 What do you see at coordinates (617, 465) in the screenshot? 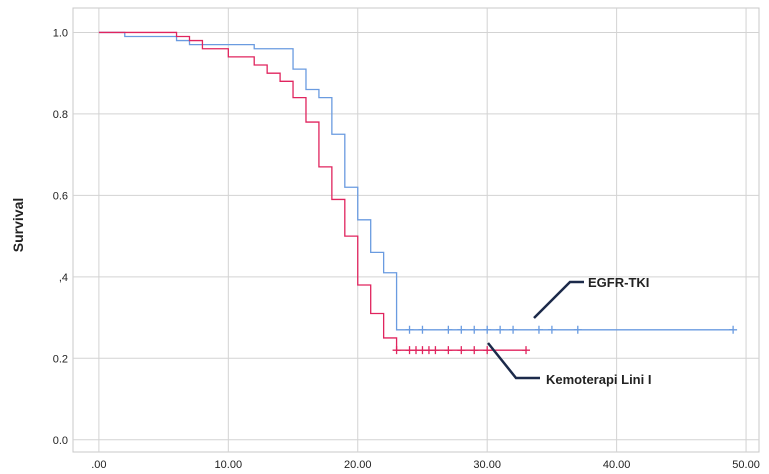
I see `x-tick-label: 40.00` at bounding box center [617, 465].